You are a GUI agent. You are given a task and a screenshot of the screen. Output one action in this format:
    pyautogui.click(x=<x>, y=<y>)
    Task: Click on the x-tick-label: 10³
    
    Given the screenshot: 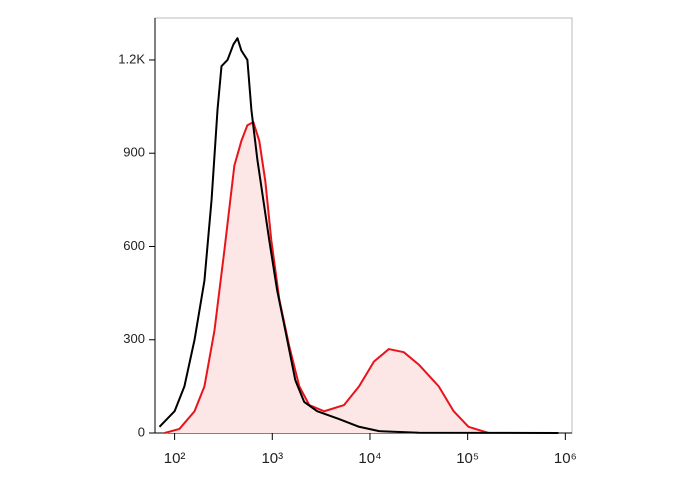 What is the action you would take?
    pyautogui.click(x=272, y=458)
    